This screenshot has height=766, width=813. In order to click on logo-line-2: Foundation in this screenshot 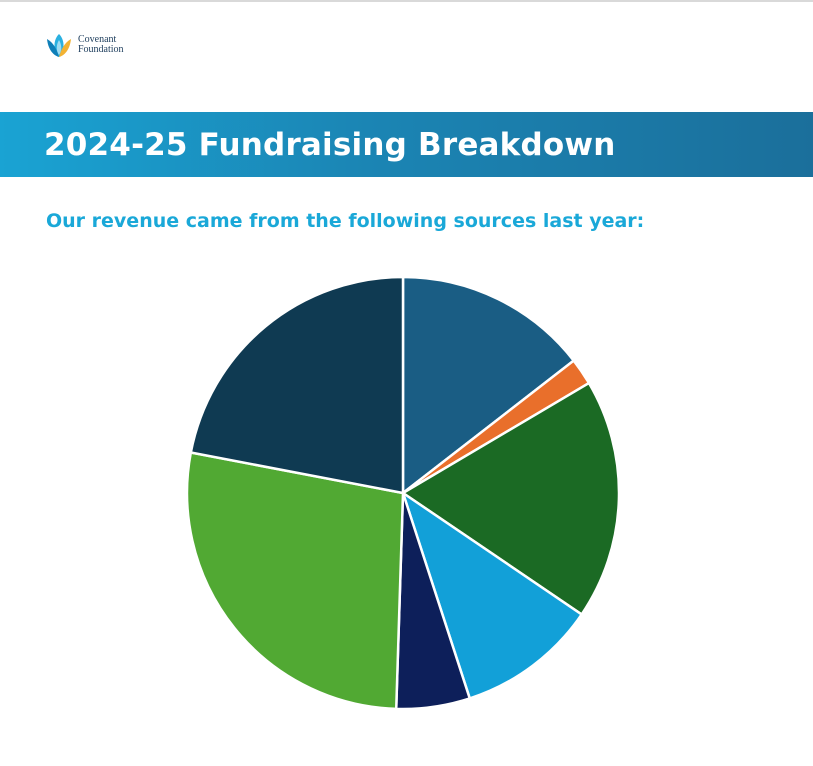, I will do `click(101, 49)`.